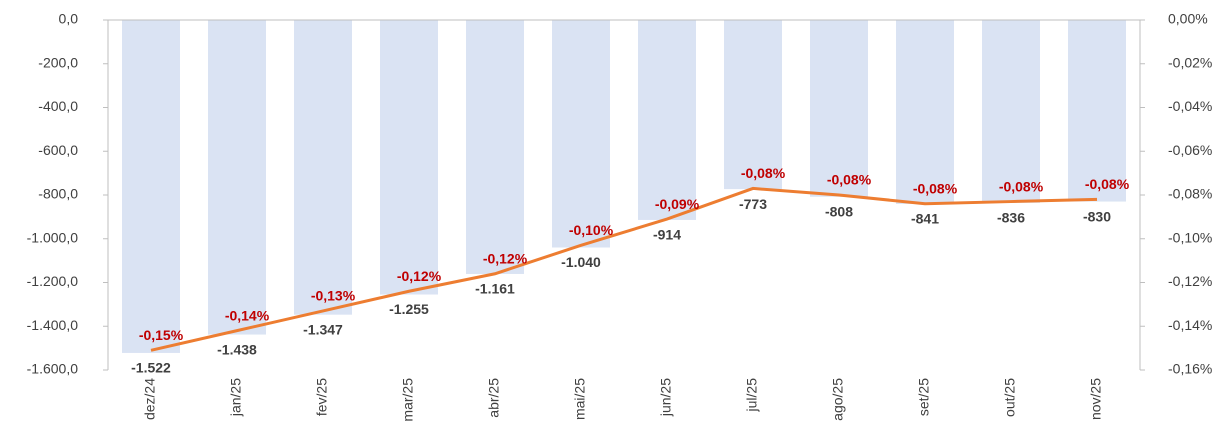  I want to click on bar-value-label: -1.040, so click(581, 262).